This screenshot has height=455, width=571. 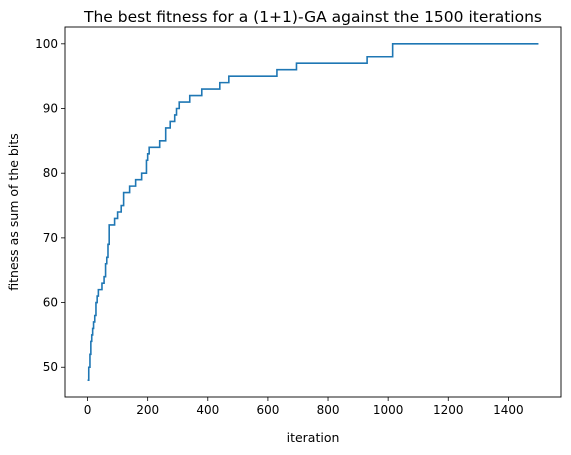 What do you see at coordinates (508, 410) in the screenshot?
I see `x-tick-label-7: 1400` at bounding box center [508, 410].